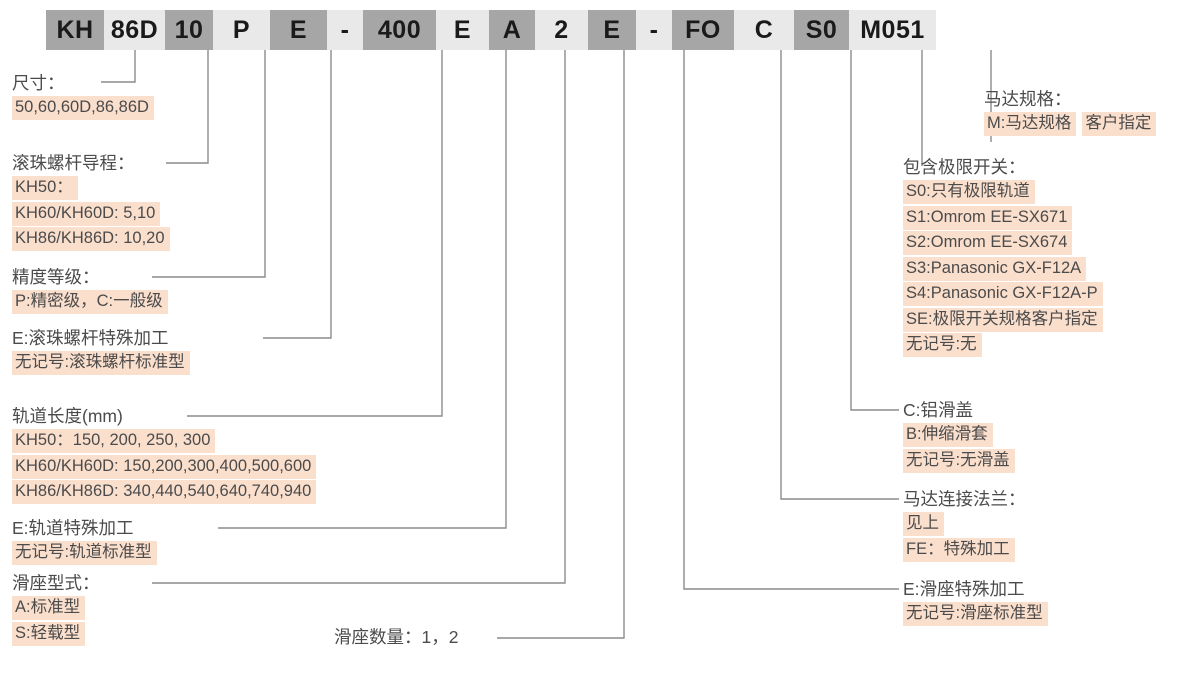 Image resolution: width=1200 pixels, height=675 pixels. What do you see at coordinates (969, 192) in the screenshot?
I see `annotation-limit-switch-row-0: S0:只有极限轨道` at bounding box center [969, 192].